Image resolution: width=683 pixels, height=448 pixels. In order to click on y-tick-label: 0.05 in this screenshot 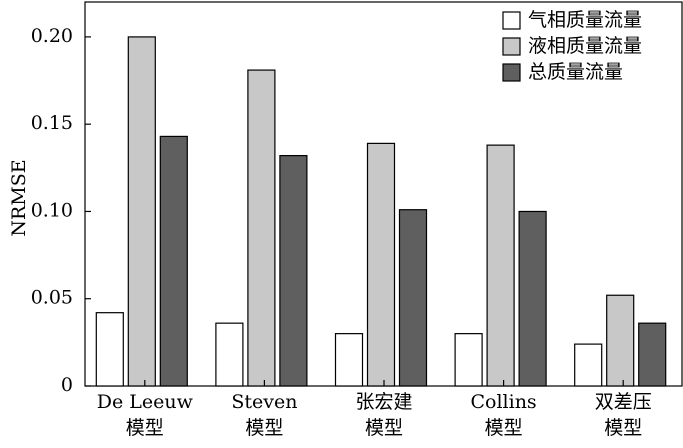, I will do `click(52, 298)`.